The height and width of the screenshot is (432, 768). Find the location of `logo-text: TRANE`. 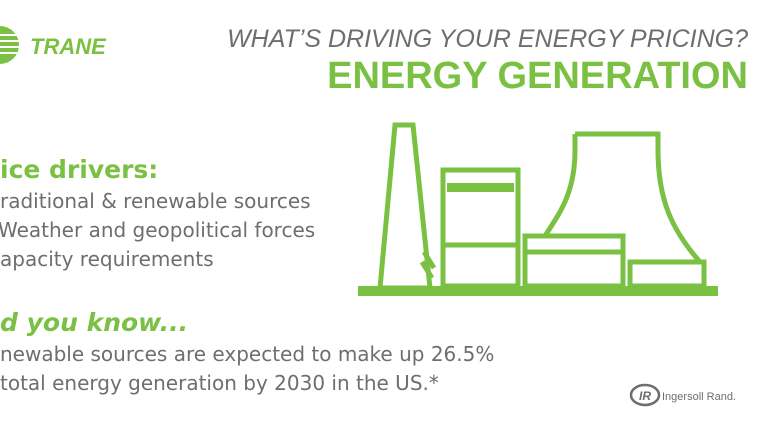

logo-text: TRANE is located at coordinates (68, 46).